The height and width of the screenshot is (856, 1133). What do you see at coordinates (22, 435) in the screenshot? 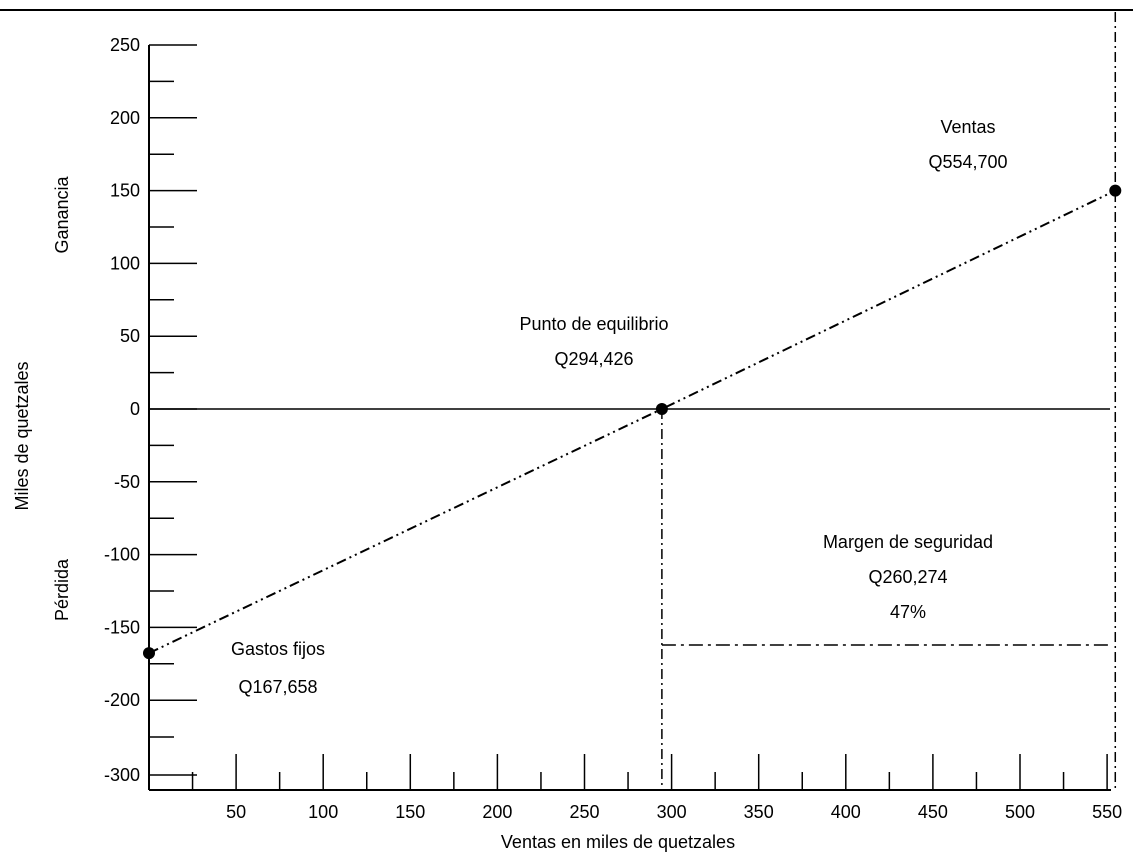
I see `y-axis-label: Miles de quetzales` at bounding box center [22, 435].